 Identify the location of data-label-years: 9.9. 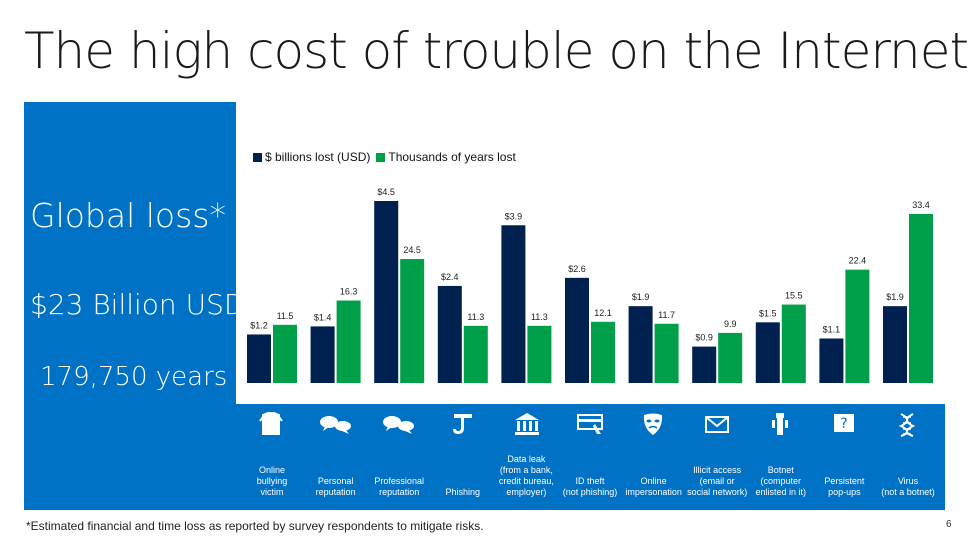
(730, 324).